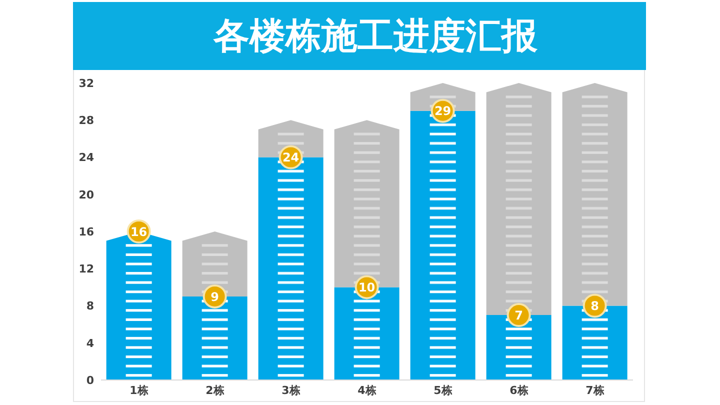 Image resolution: width=720 pixels, height=405 pixels. I want to click on header-banner: 各楼栋施工进度汇报, so click(359, 36).